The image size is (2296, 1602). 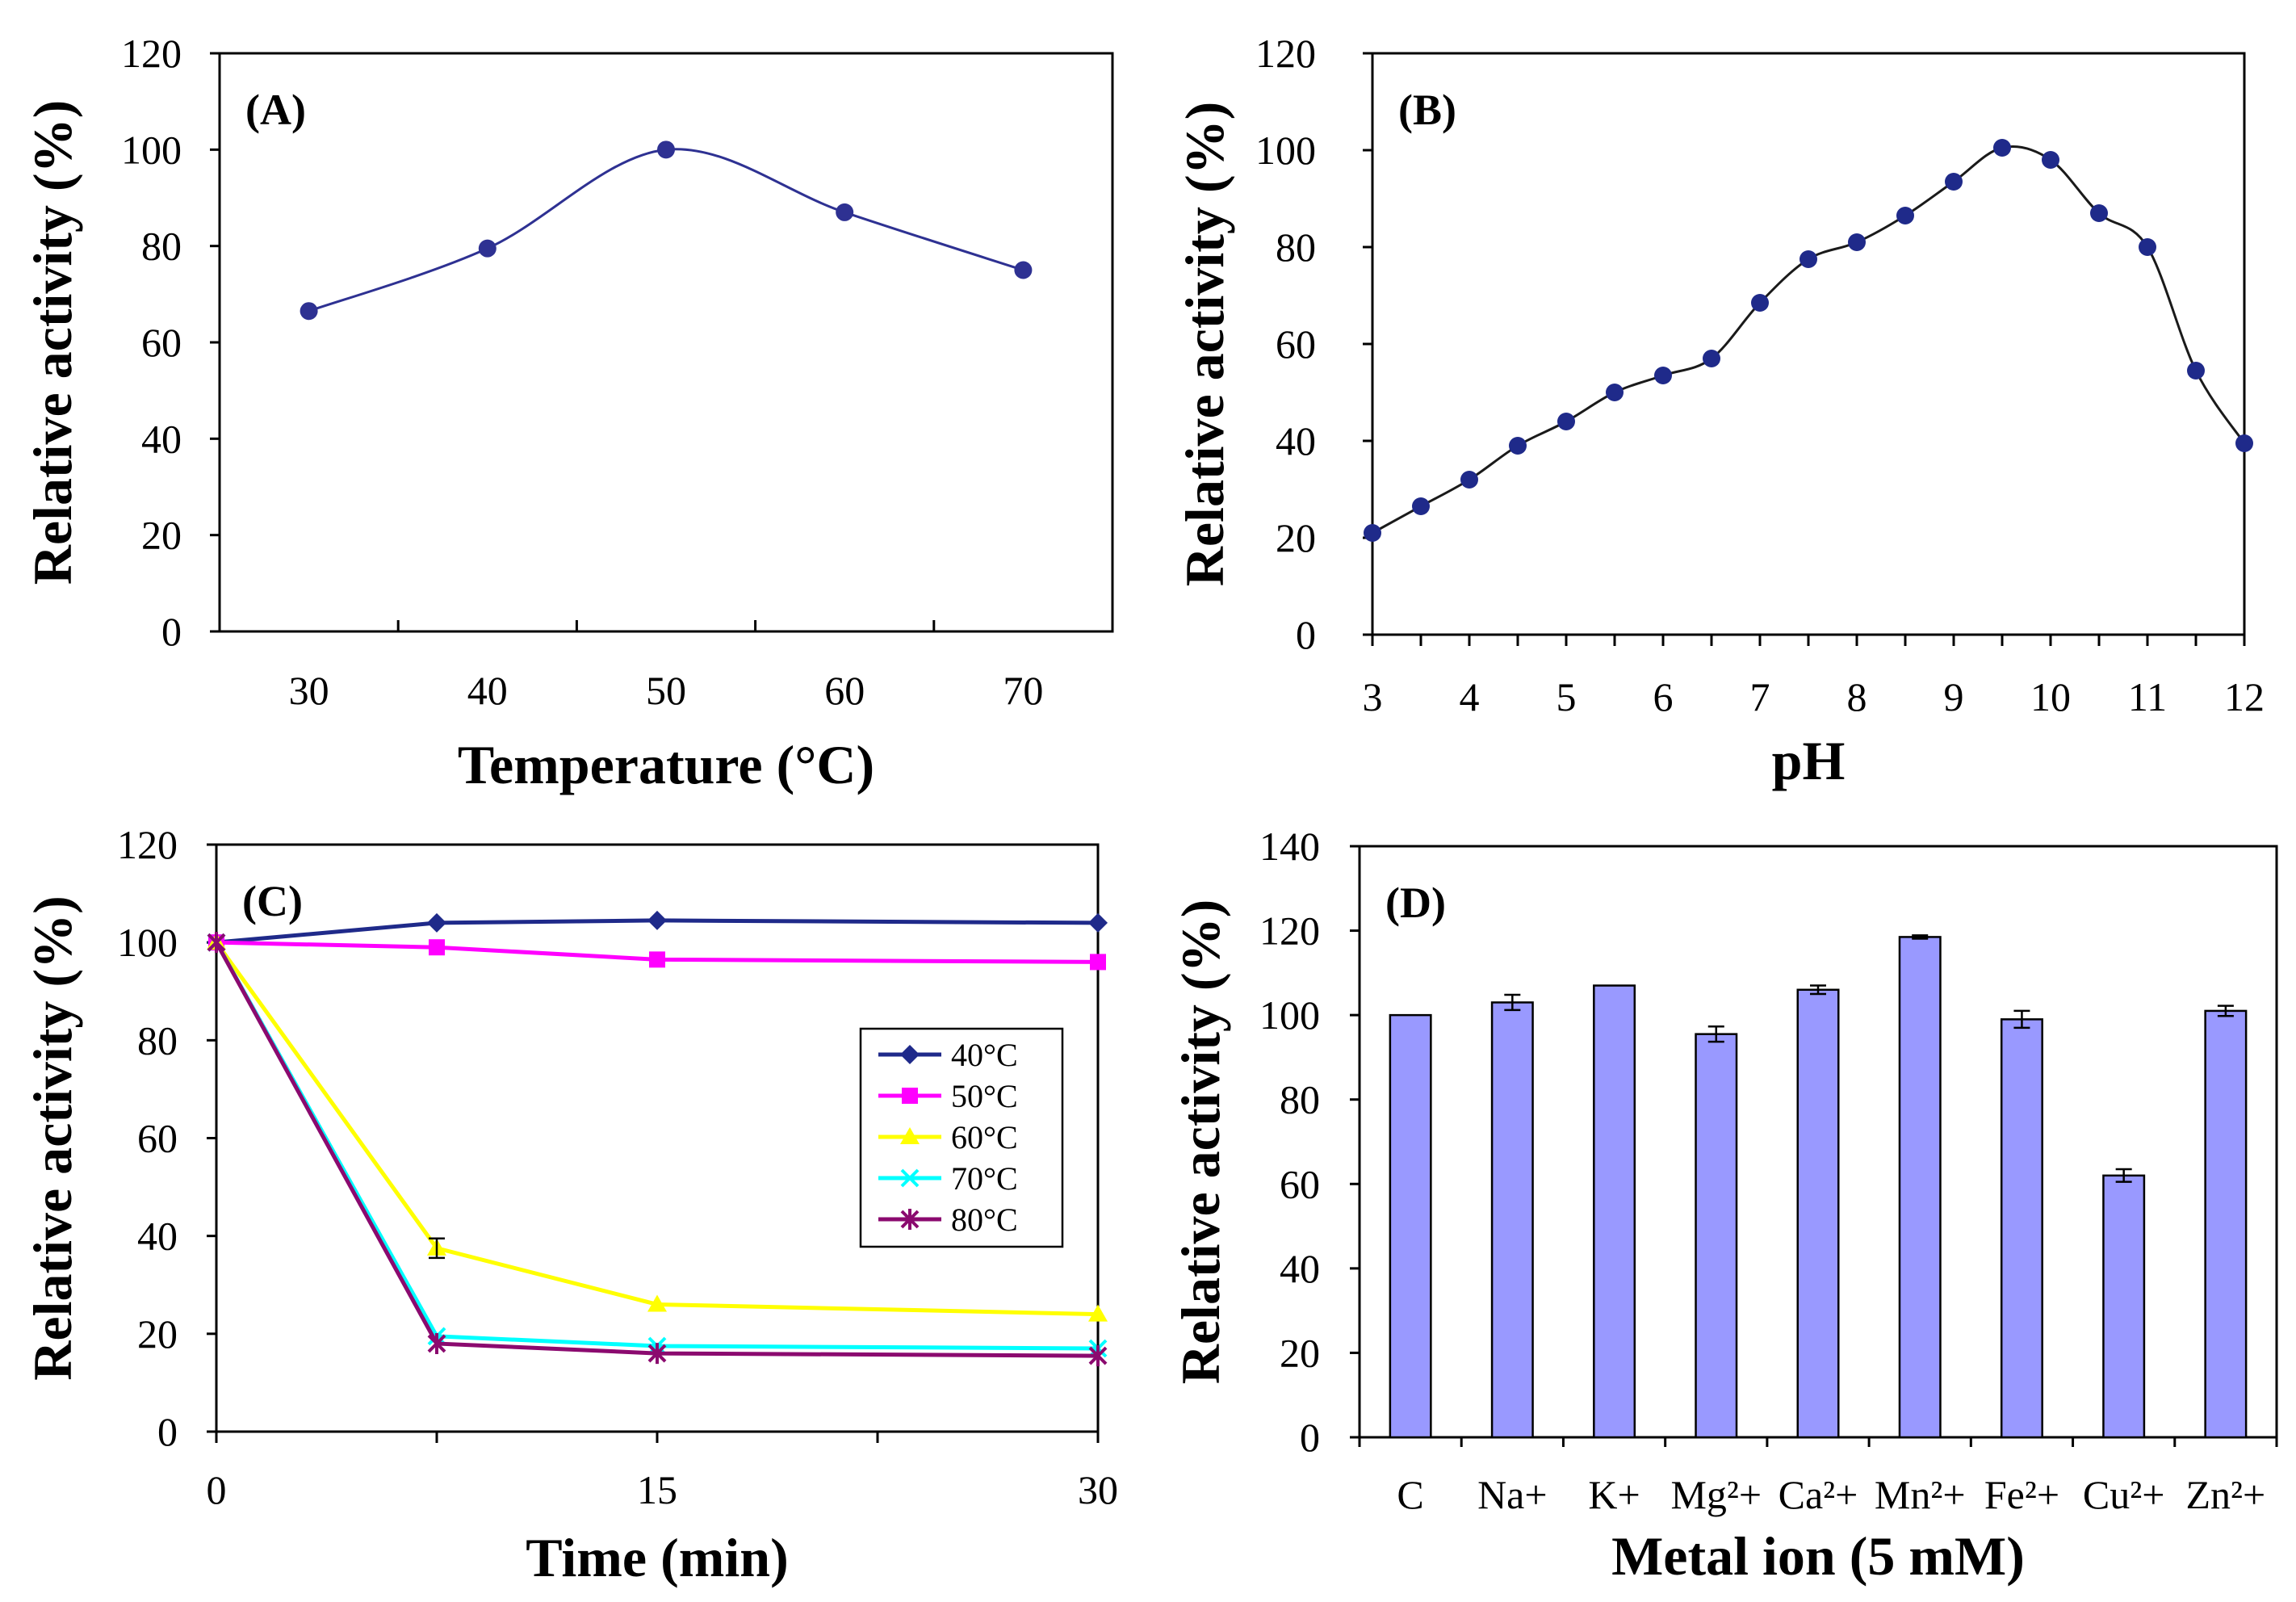 I want to click on x-tick-label: 60, so click(x=844, y=690).